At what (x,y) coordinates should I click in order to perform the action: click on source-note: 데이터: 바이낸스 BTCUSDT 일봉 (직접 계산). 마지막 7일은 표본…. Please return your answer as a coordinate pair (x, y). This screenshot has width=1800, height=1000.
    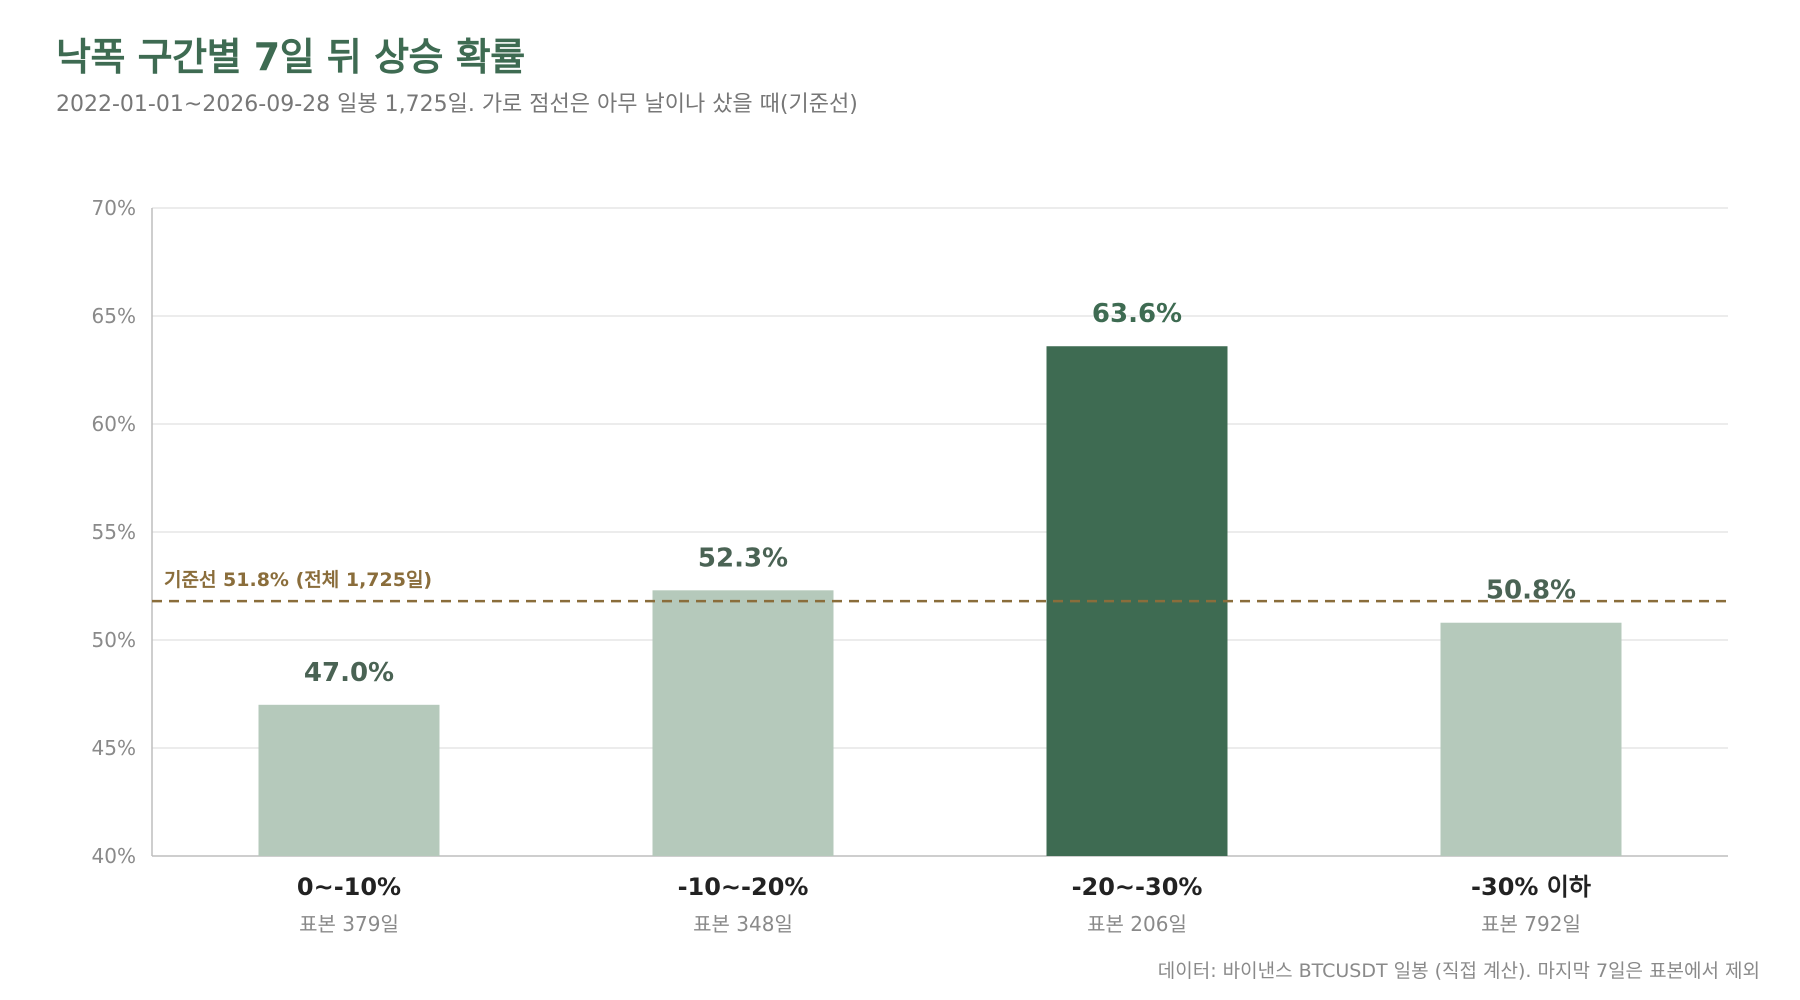
    Looking at the image, I should click on (1458, 971).